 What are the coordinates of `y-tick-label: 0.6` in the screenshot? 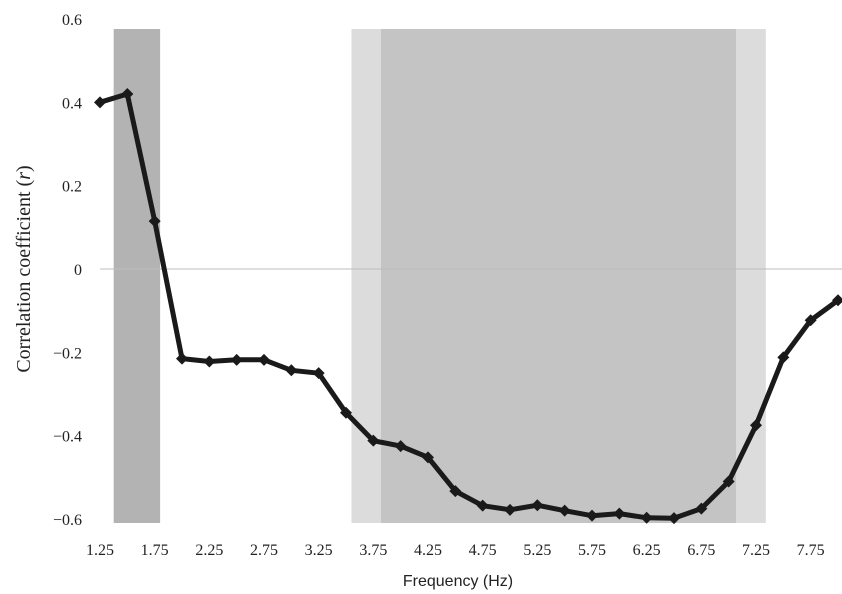 It's located at (72, 20).